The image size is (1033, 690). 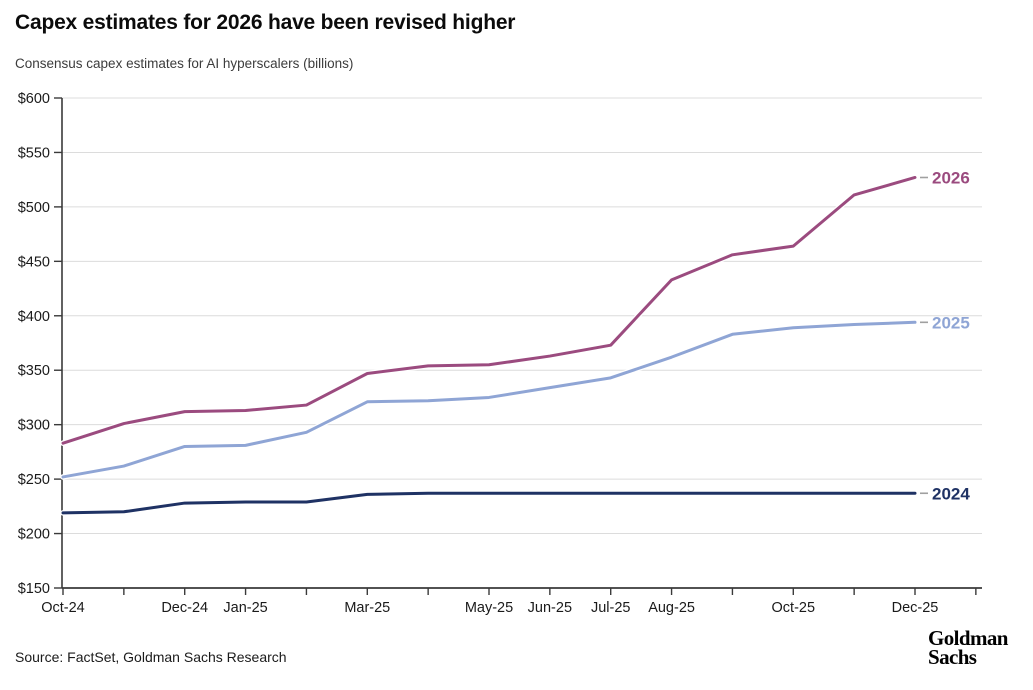 I want to click on y-tick-label: $350, so click(x=34, y=371).